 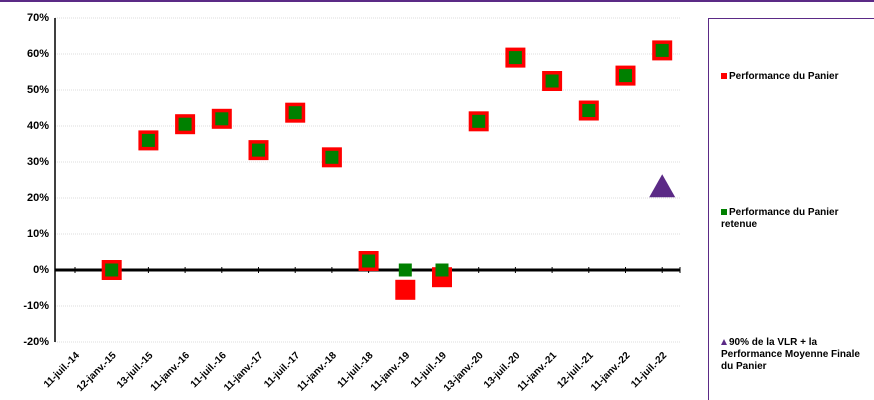 What do you see at coordinates (36, 342) in the screenshot?
I see `y-tick-label: -20%` at bounding box center [36, 342].